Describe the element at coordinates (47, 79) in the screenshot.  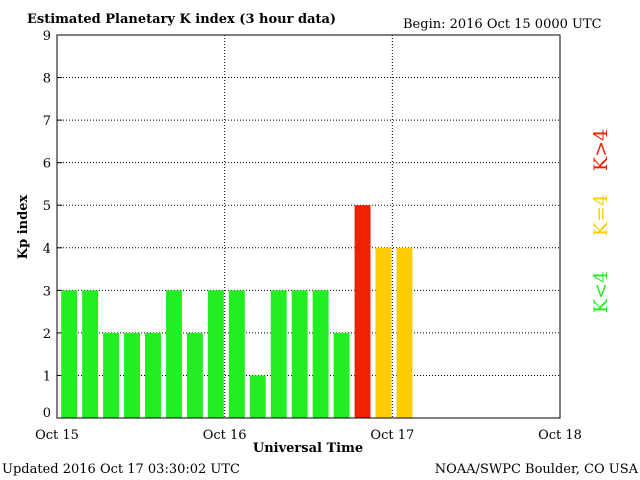
I see `y-tick-label: 8` at that location.